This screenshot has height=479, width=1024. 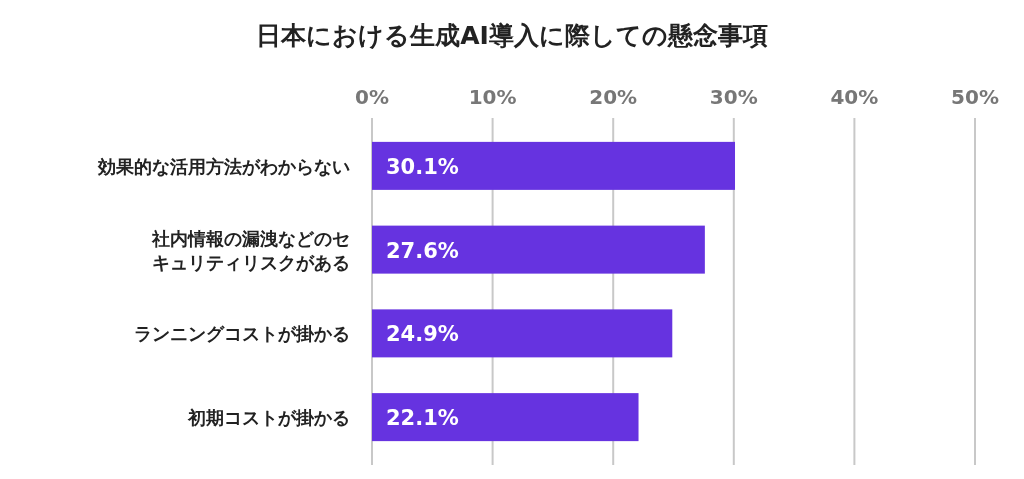 What do you see at coordinates (250, 250) in the screenshot?
I see `y-tick-label: 社内情報の漏洩などのセキュリティリスクがある` at bounding box center [250, 250].